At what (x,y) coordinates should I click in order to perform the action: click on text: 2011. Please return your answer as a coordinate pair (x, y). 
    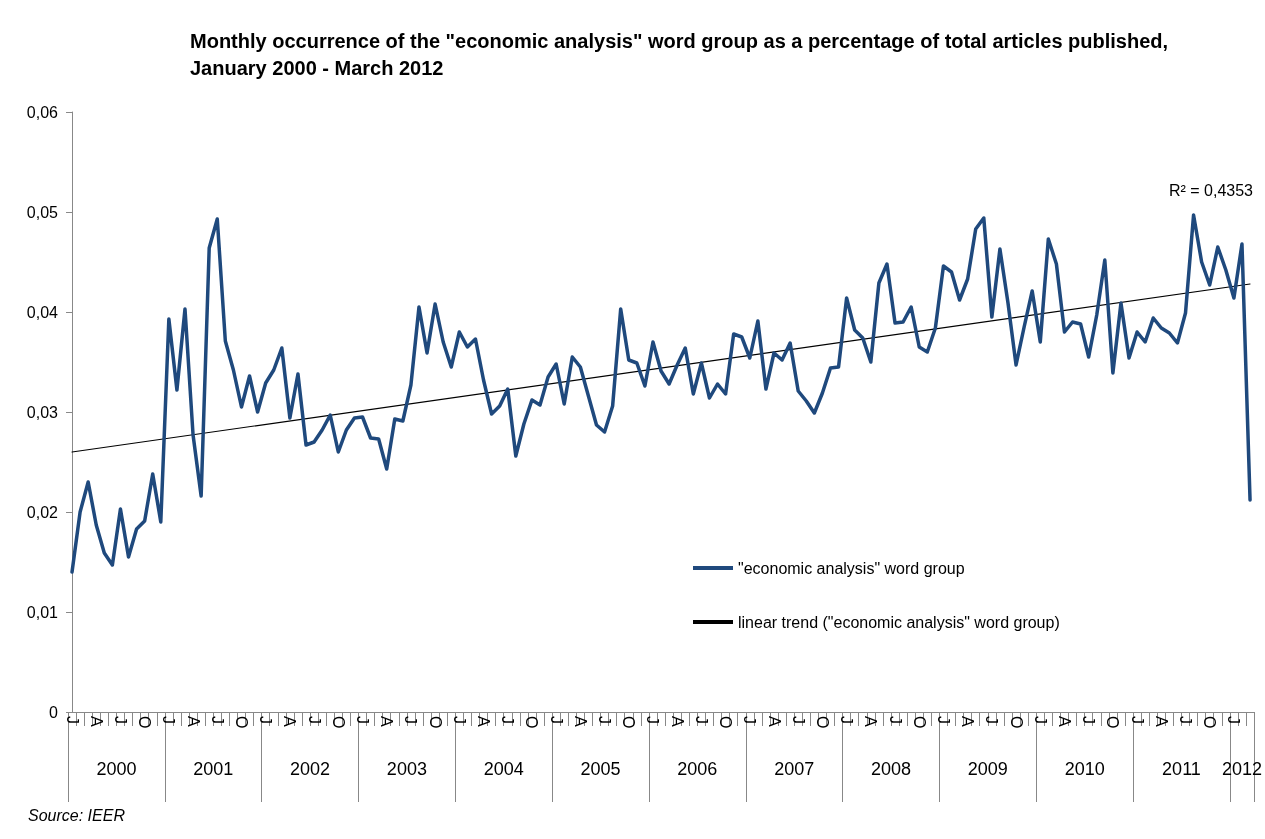
    Looking at the image, I should click on (1181, 769).